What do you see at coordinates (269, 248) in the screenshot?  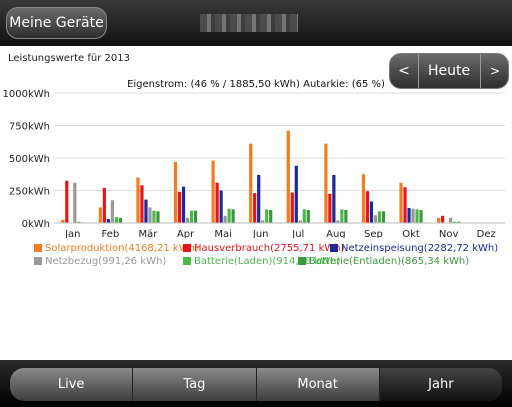 I see `legend-label: Hausverbrauch(2755,71 kWh)` at bounding box center [269, 248].